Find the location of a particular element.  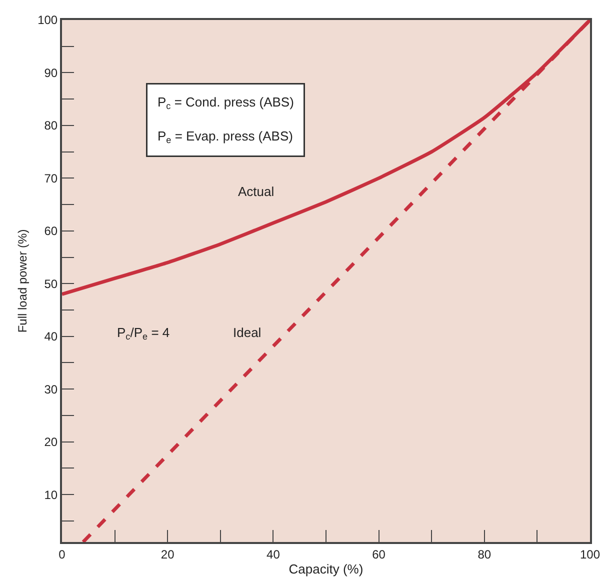

y-tick-label: 90 is located at coordinates (51, 73).